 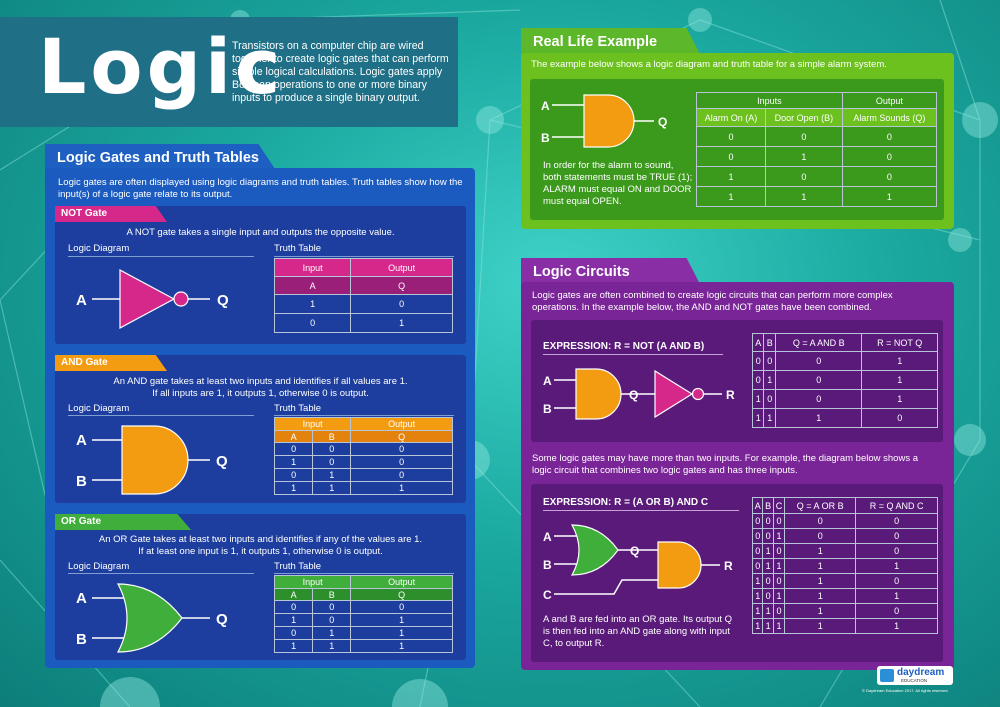 I want to click on nand-output-r: R, so click(x=730, y=395).